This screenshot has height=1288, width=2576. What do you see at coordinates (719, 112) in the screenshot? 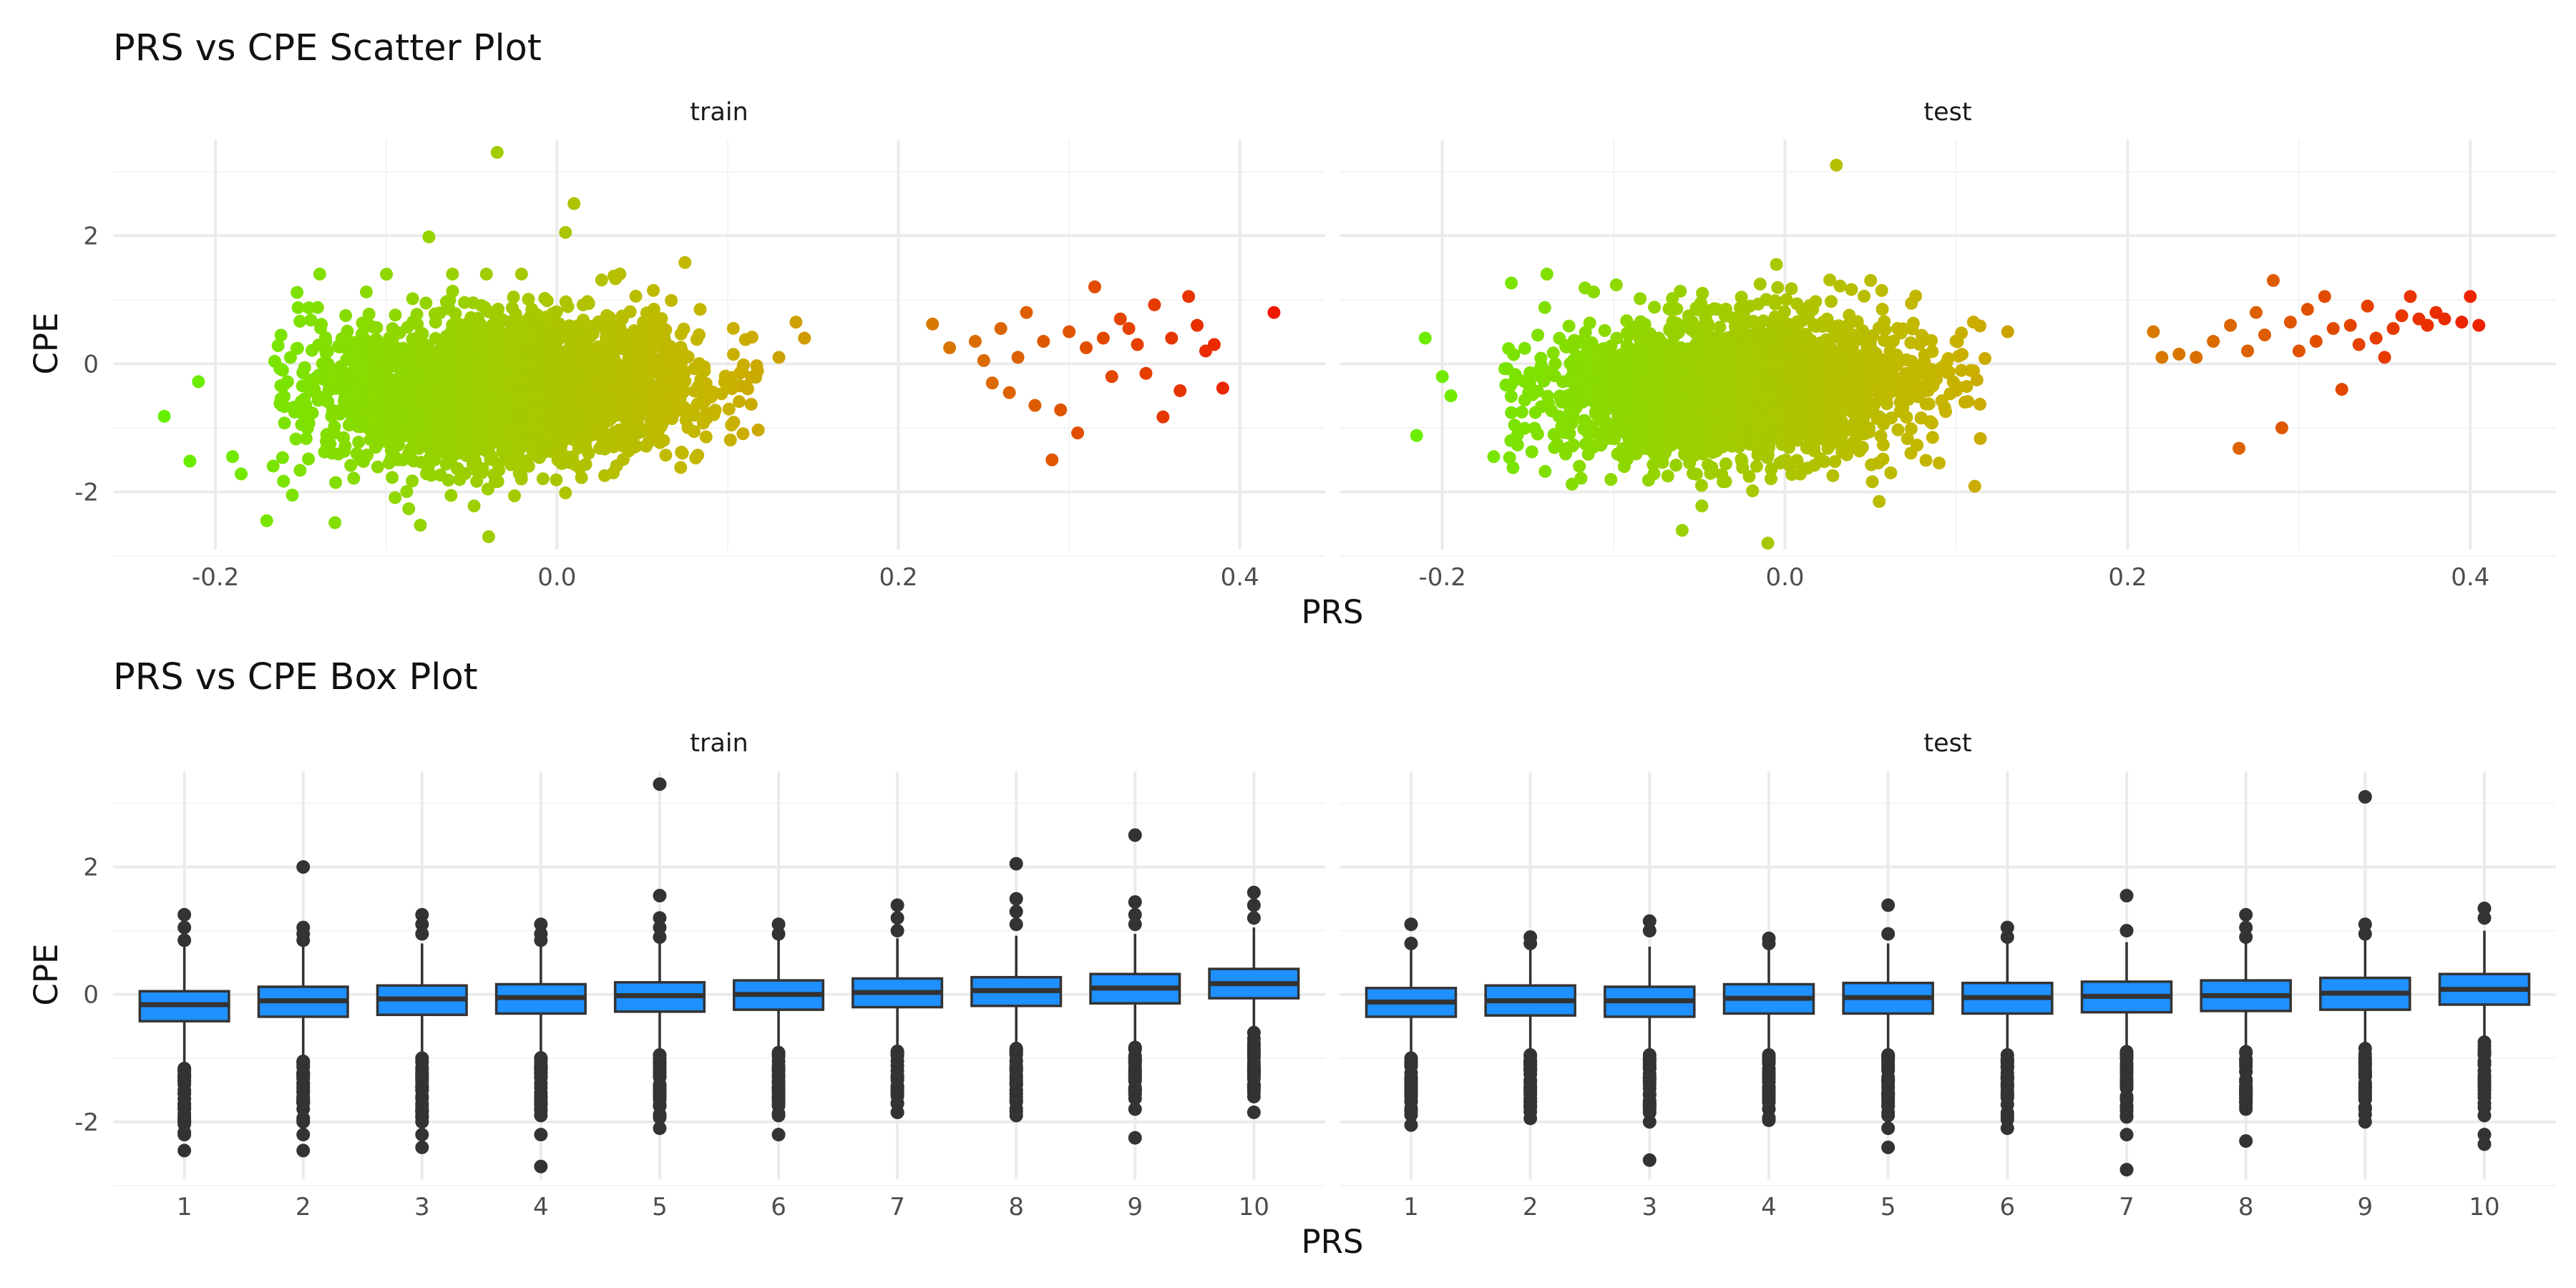
I see `scatter-strip-train: train` at bounding box center [719, 112].